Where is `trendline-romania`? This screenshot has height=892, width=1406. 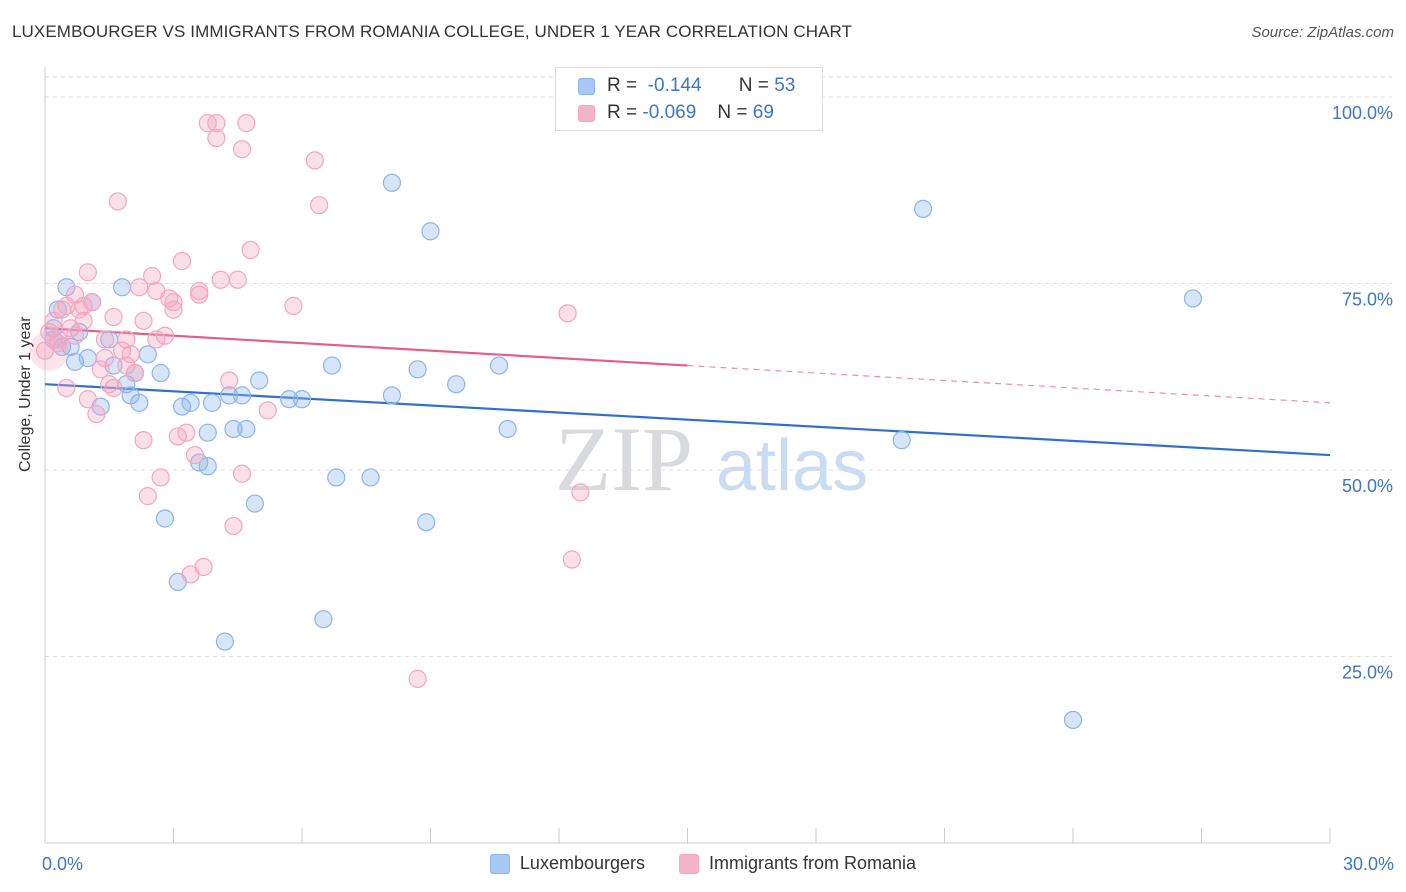
trendline-romania is located at coordinates (366, 347).